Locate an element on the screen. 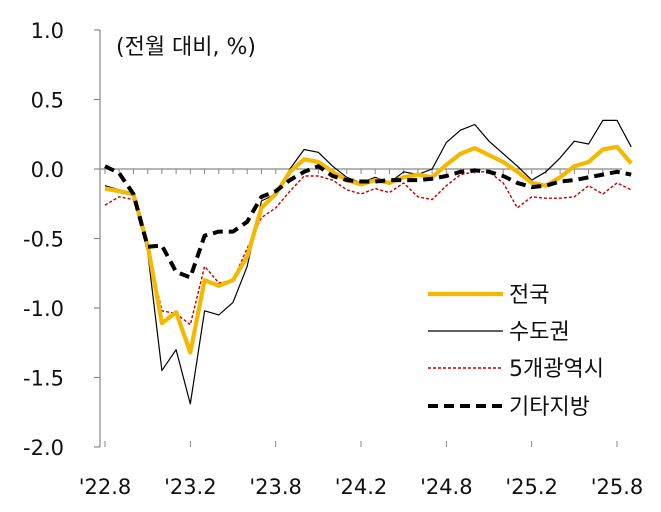 Image resolution: width=661 pixels, height=512 pixels. y-tick-label: 1.0 is located at coordinates (47, 31).